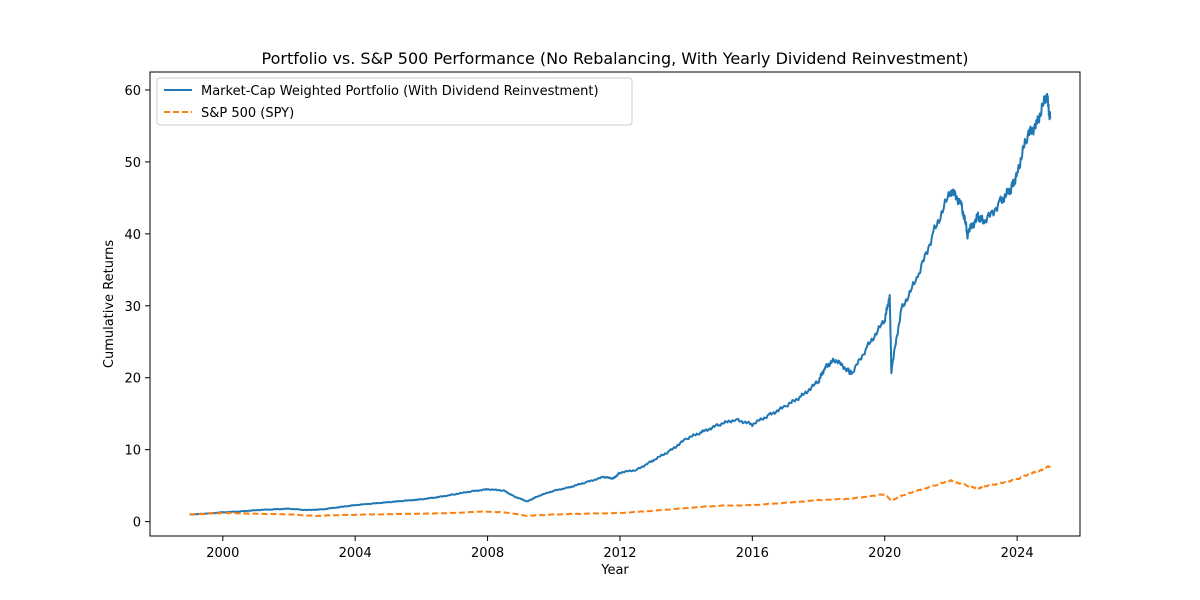  What do you see at coordinates (1017, 553) in the screenshot?
I see `x-tick-label: 2024` at bounding box center [1017, 553].